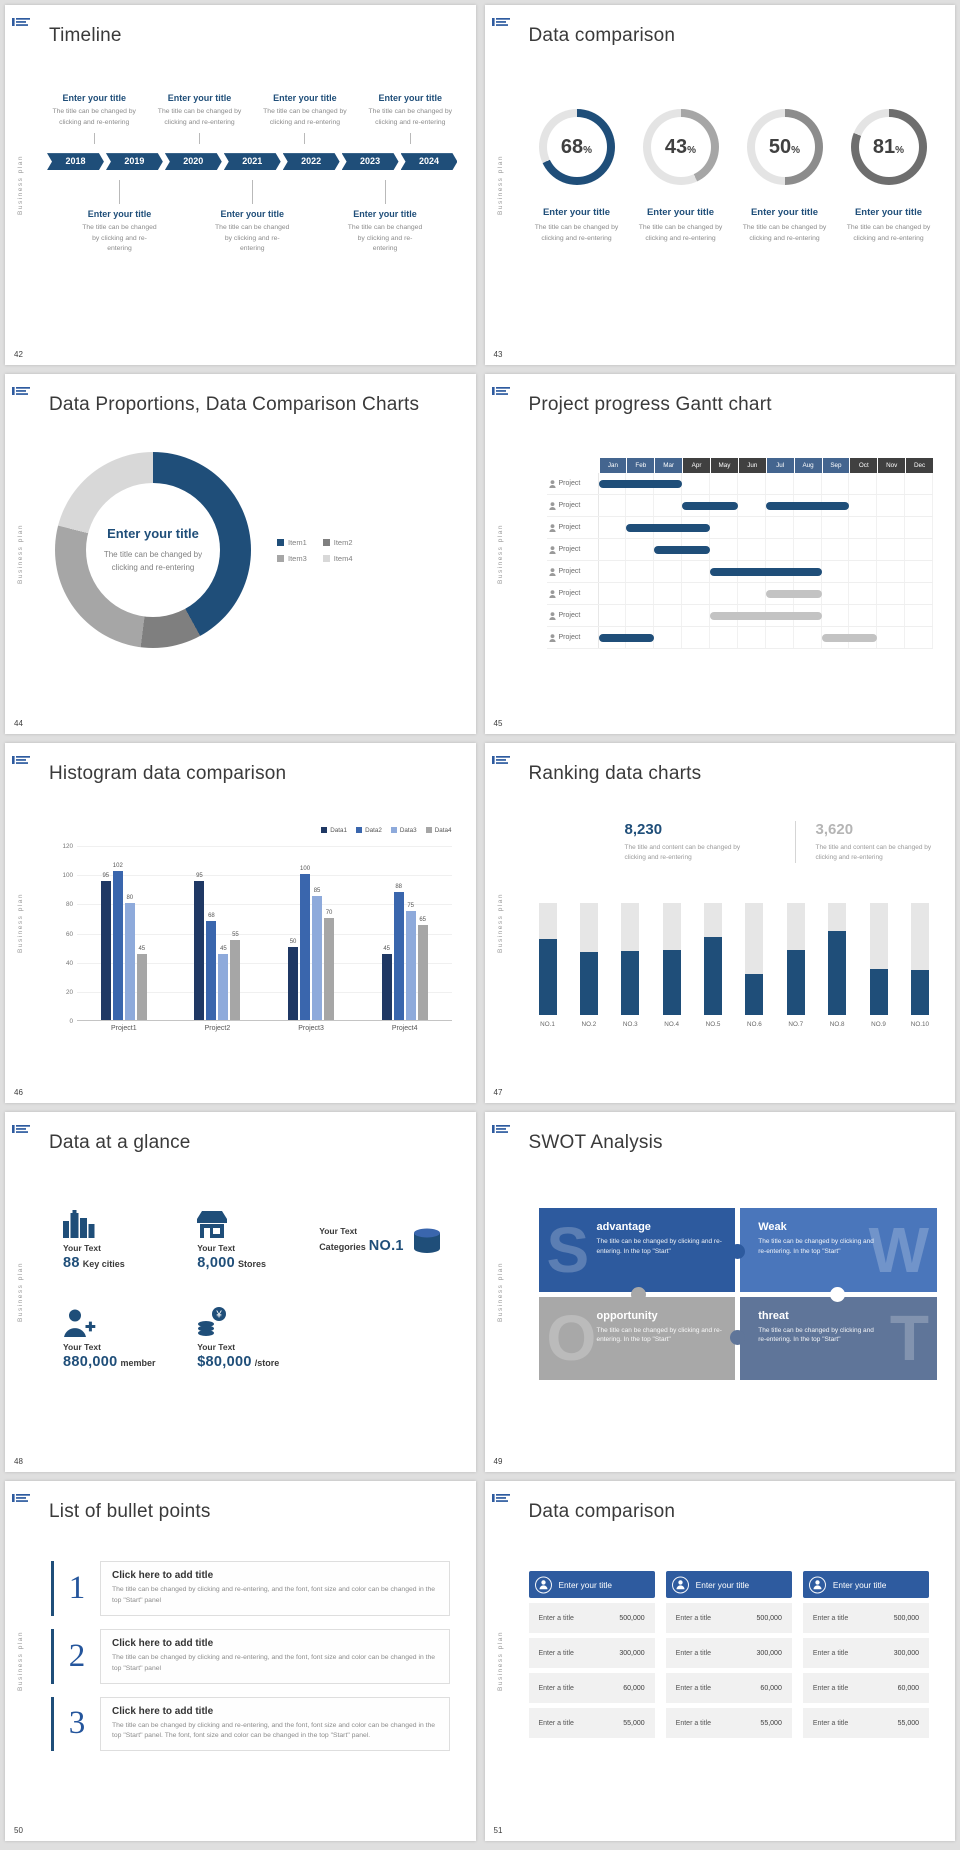 Image resolution: width=960 pixels, height=1850 pixels. I want to click on stat-value: 8,230, so click(643, 829).